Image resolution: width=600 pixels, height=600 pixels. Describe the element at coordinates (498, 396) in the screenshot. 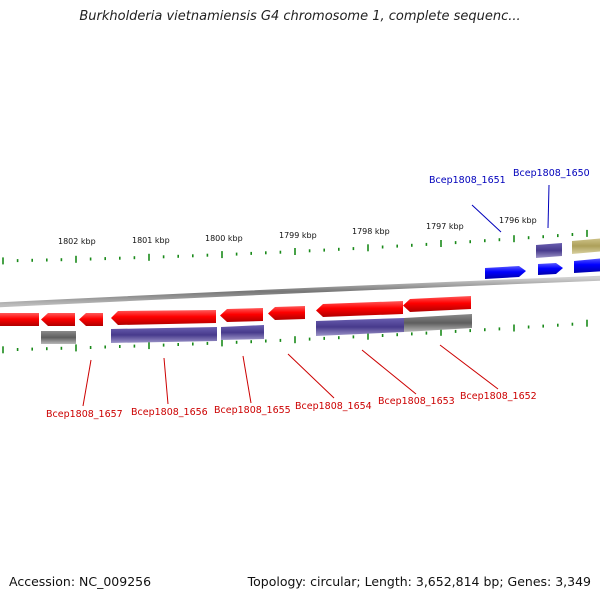

I see `gene-label: Bcep1808_1652` at that location.